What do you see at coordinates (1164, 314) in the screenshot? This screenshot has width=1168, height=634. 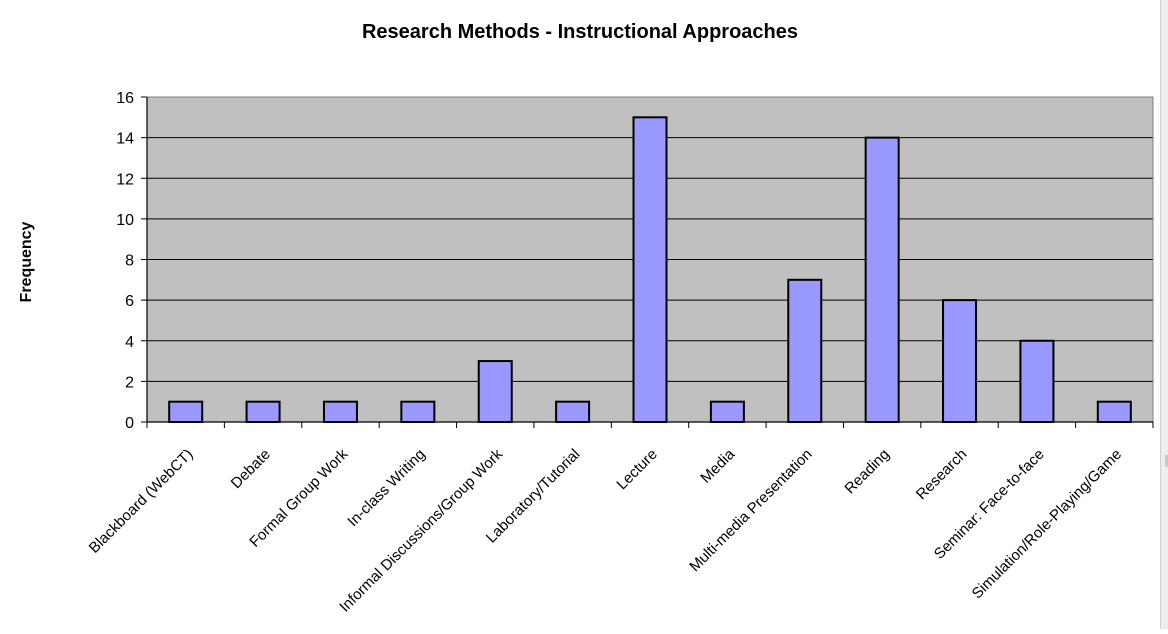 I see `window-edge` at bounding box center [1164, 314].